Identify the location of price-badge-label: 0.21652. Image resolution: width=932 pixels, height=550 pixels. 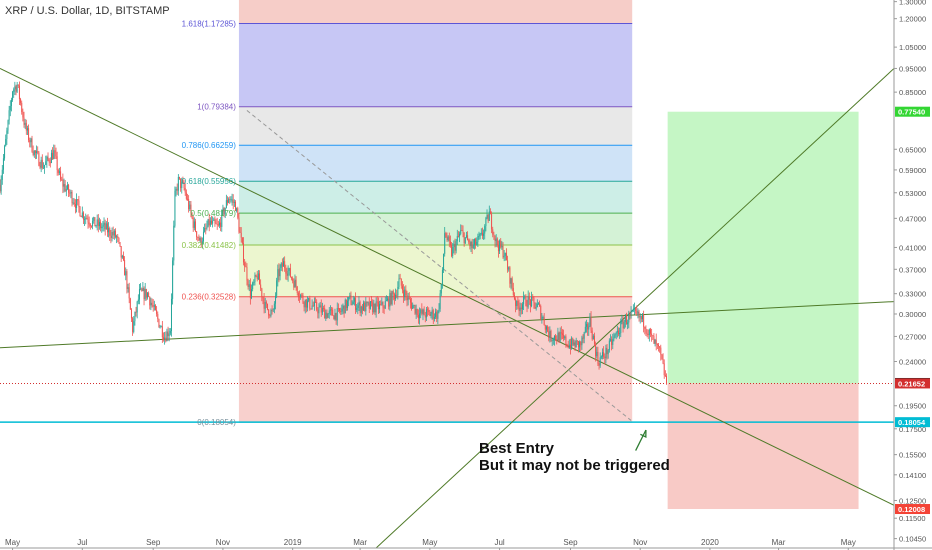
(911, 383).